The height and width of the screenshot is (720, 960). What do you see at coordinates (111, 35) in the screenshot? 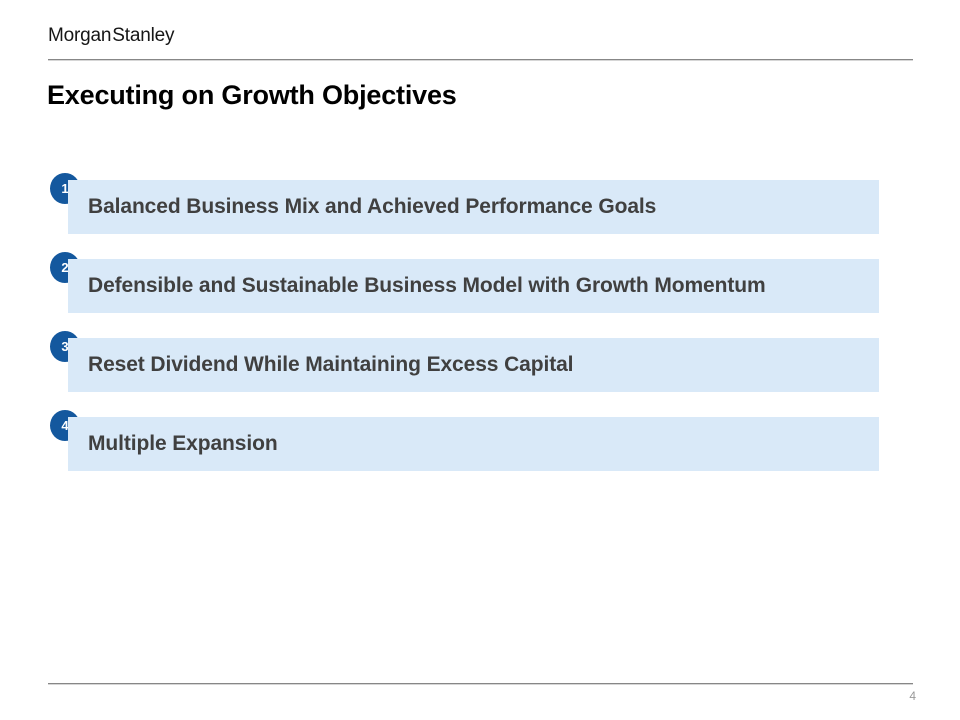
I see `brand-logo: Morgan Stanley` at bounding box center [111, 35].